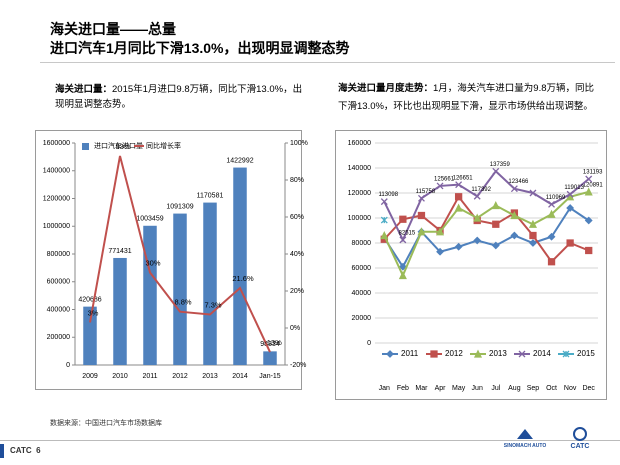 The height and width of the screenshot is (465, 620). What do you see at coordinates (297, 217) in the screenshot?
I see `y2-tick-label: 60%` at bounding box center [297, 217].